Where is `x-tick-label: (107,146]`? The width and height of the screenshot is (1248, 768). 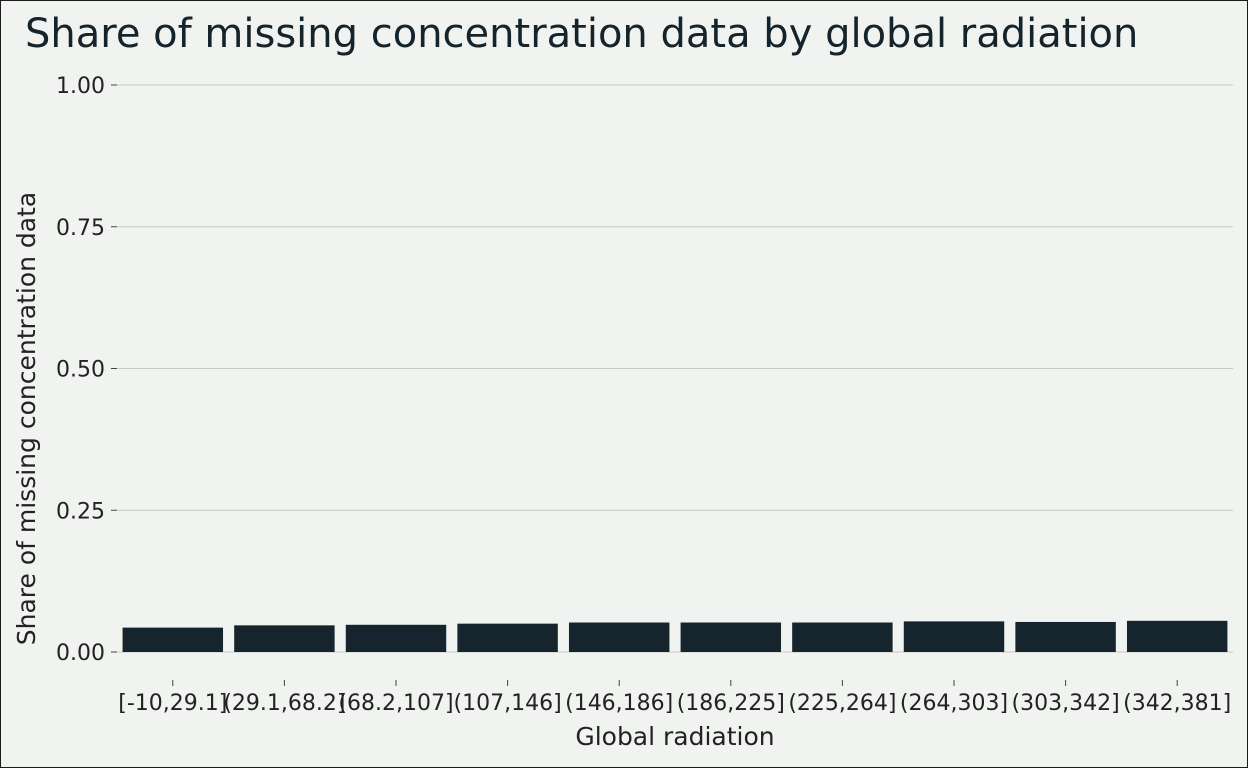 x-tick-label: (107,146] is located at coordinates (508, 703).